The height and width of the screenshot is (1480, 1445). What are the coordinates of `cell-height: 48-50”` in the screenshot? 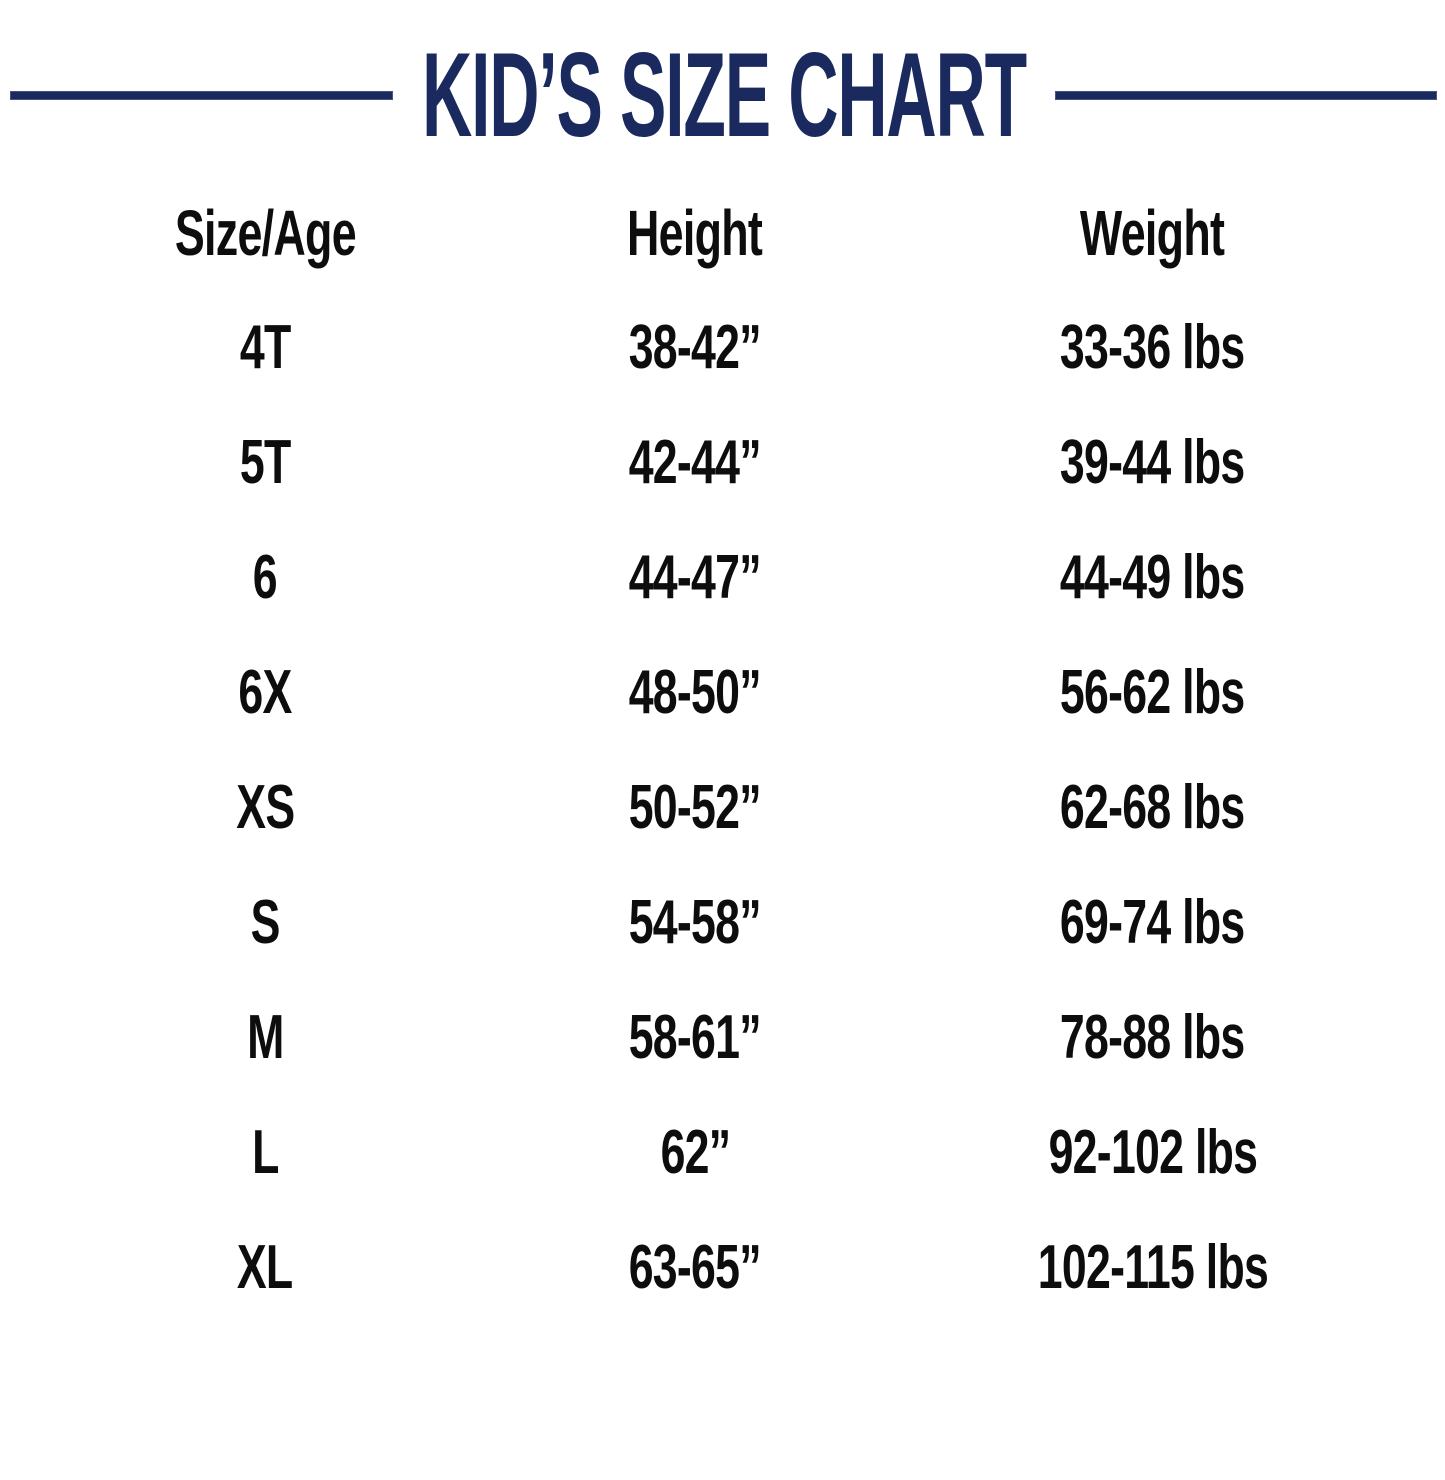 It's located at (695, 692).